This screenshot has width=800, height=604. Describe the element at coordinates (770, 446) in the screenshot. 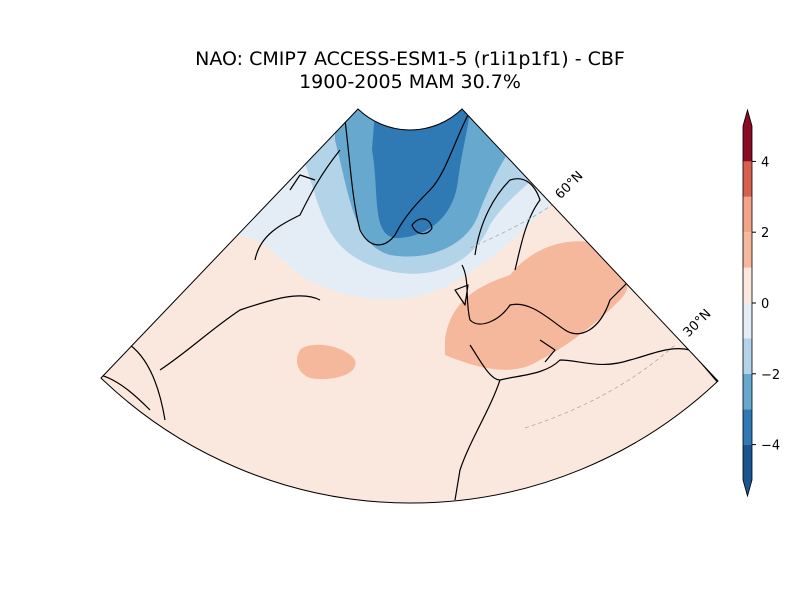

I see `colorbar-tick-label: −4` at that location.